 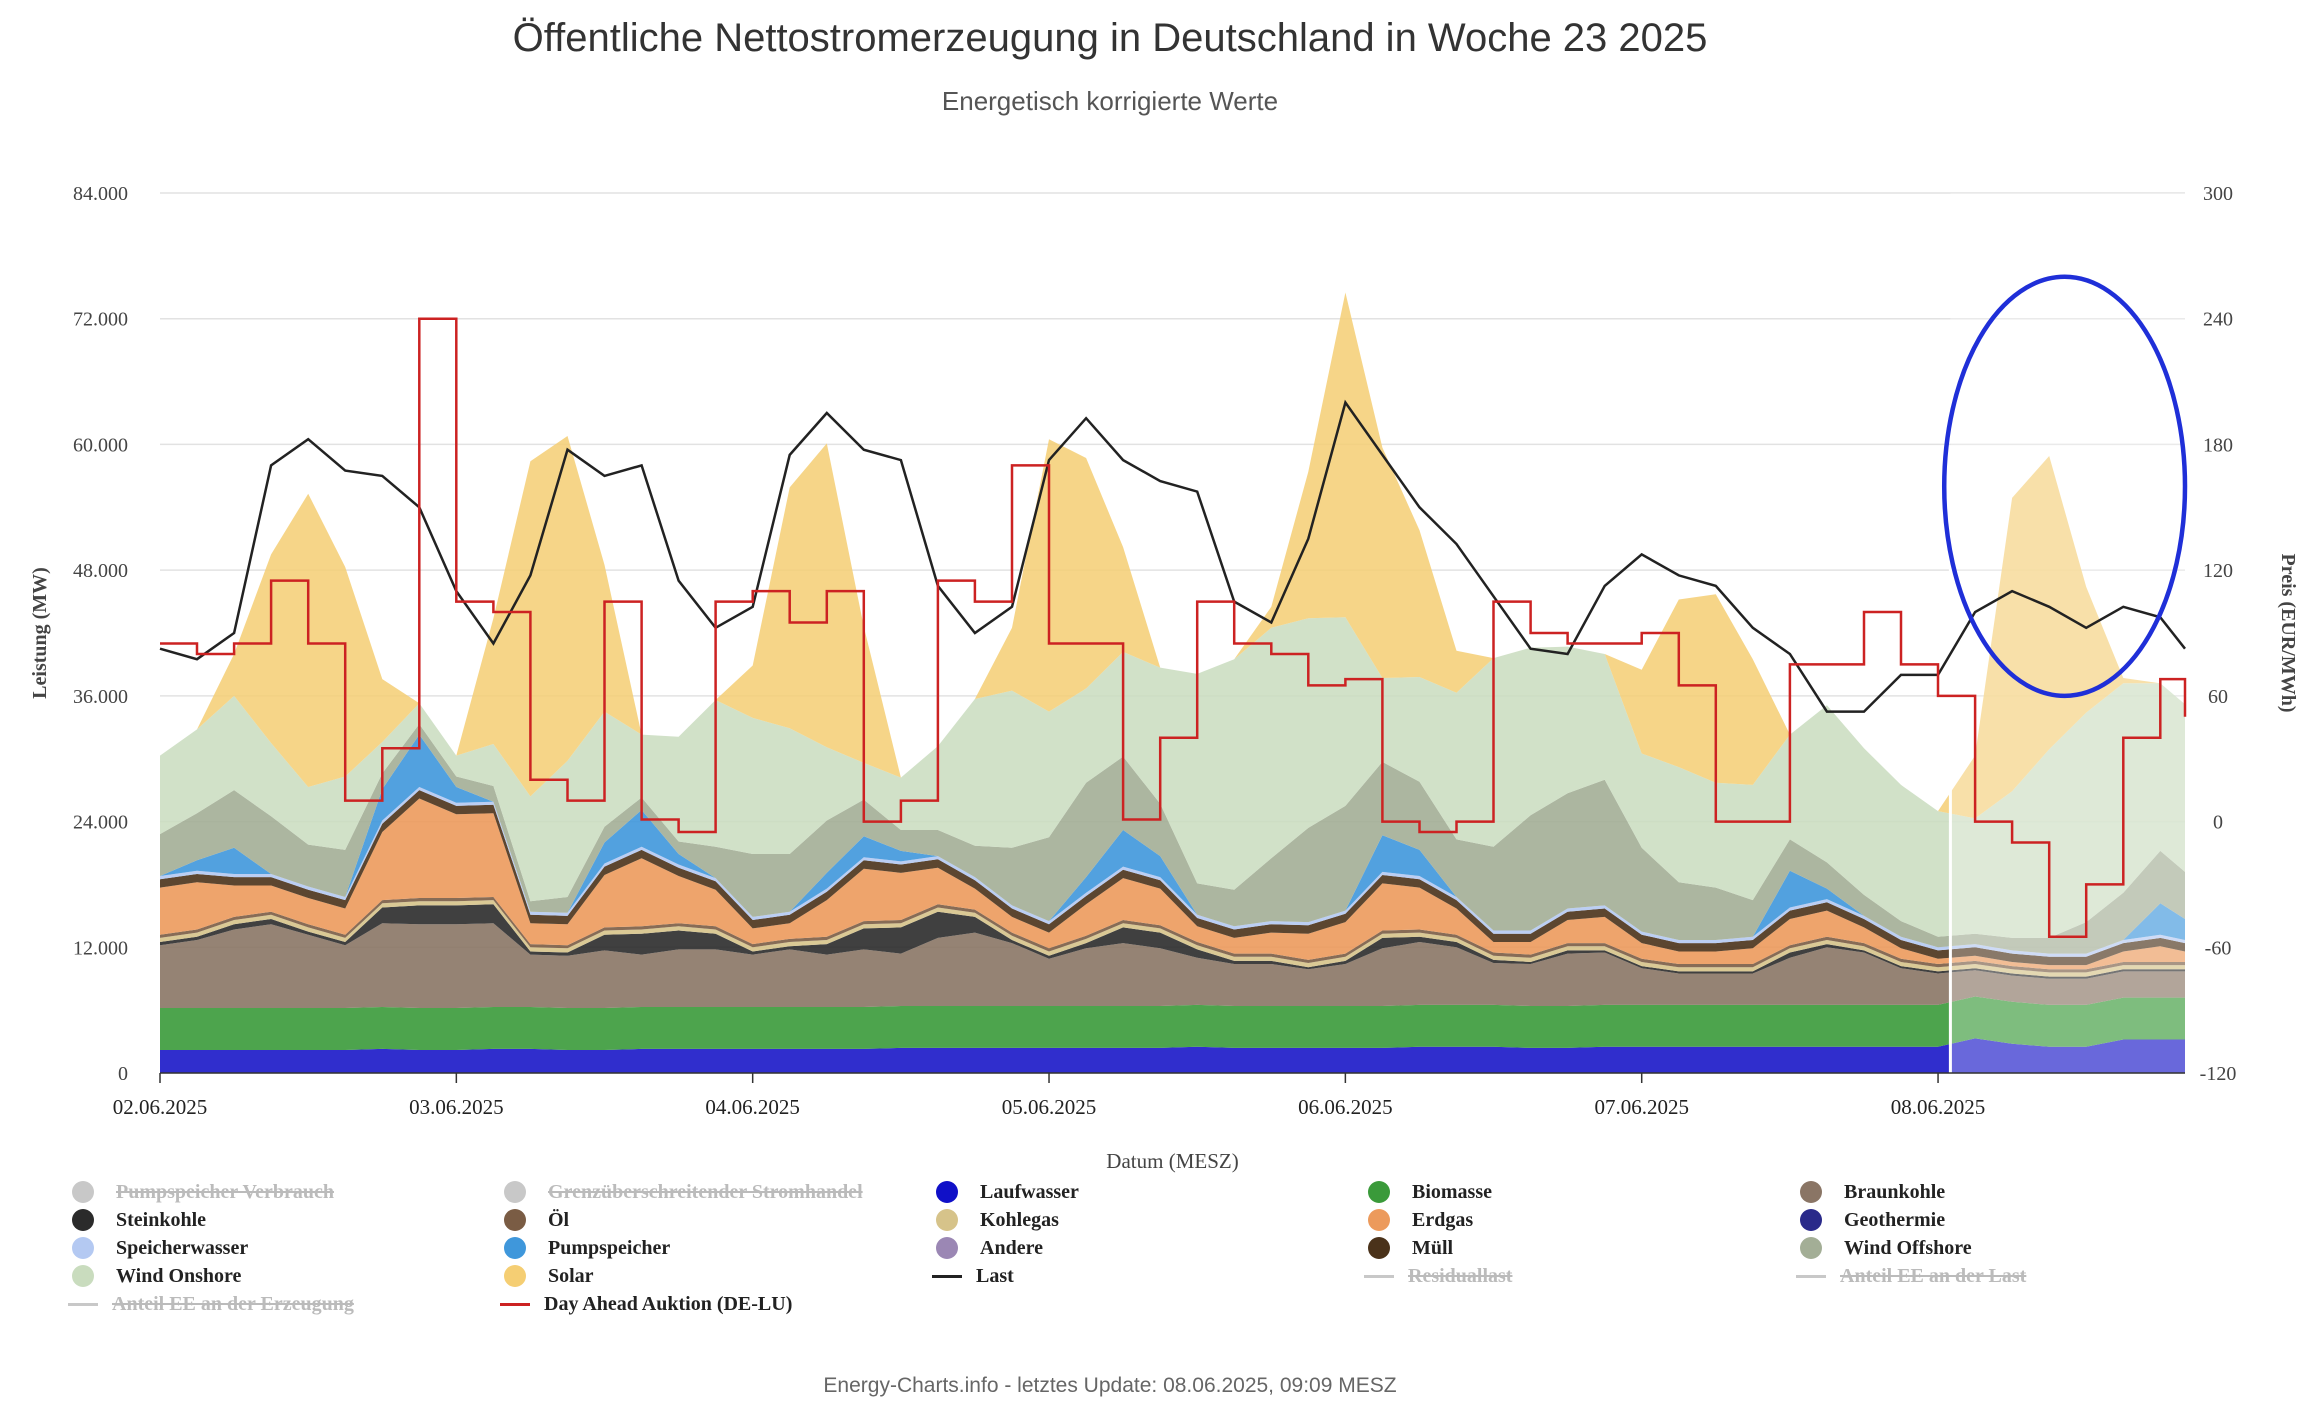 I want to click on y2-tick-label: 60, so click(x=2218, y=697).